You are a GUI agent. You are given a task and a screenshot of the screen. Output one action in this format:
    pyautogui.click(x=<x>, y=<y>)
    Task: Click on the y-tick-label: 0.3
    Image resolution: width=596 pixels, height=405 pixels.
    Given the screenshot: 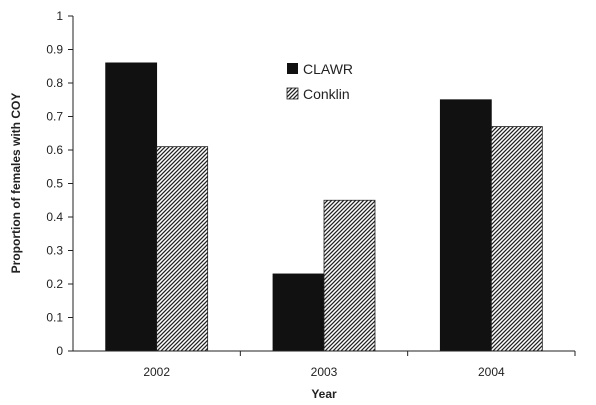 What is the action you would take?
    pyautogui.click(x=54, y=251)
    